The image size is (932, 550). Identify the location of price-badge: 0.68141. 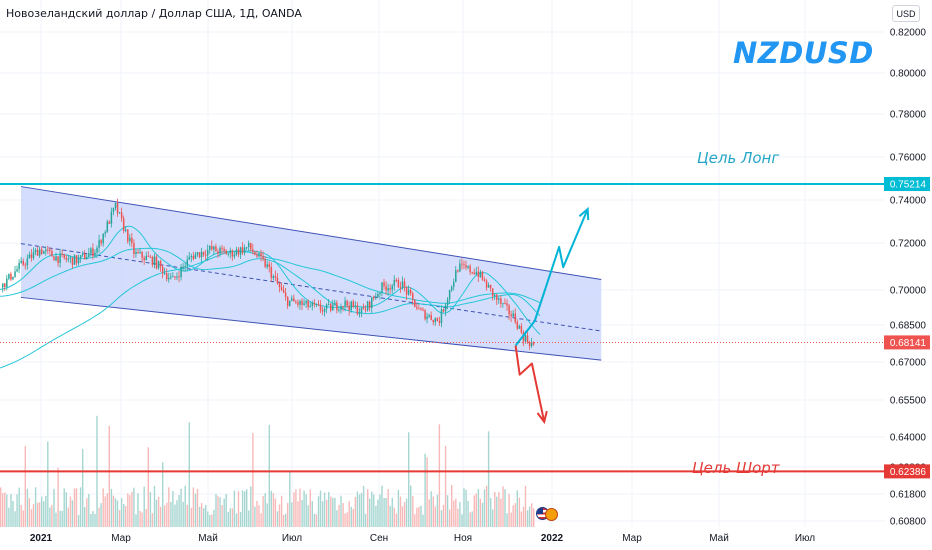
(907, 342).